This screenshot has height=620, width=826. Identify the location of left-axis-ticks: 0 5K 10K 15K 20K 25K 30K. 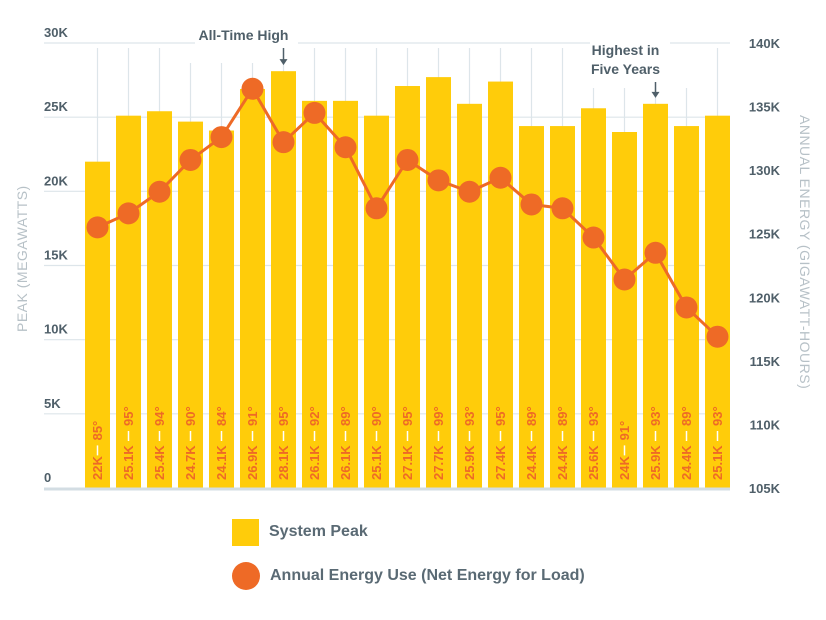
(56, 255).